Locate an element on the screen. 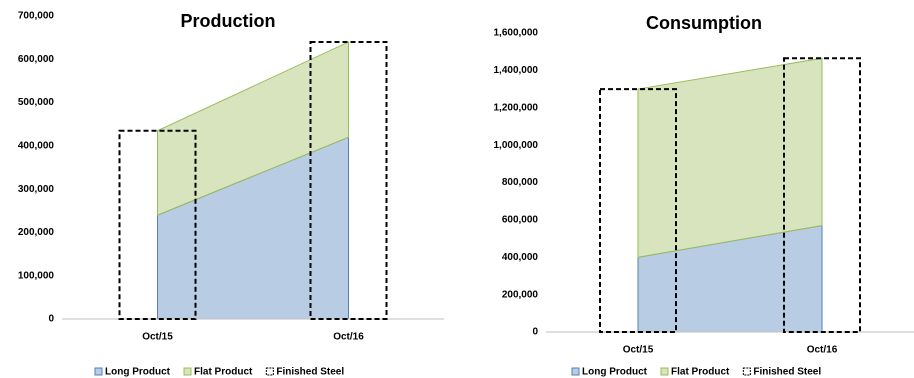 This screenshot has height=378, width=914. y-tick-label: 1,400,000 is located at coordinates (516, 70).